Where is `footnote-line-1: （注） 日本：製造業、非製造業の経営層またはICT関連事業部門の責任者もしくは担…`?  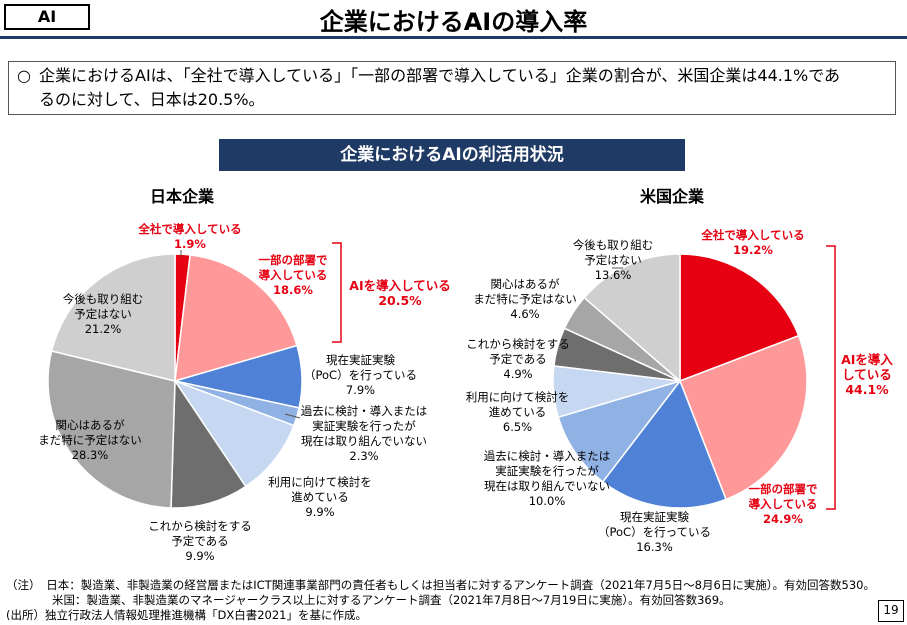 footnote-line-1: （注） 日本：製造業、非製造業の経営層またはICT関連事業部門の責任者もしくは担… is located at coordinates (440, 585).